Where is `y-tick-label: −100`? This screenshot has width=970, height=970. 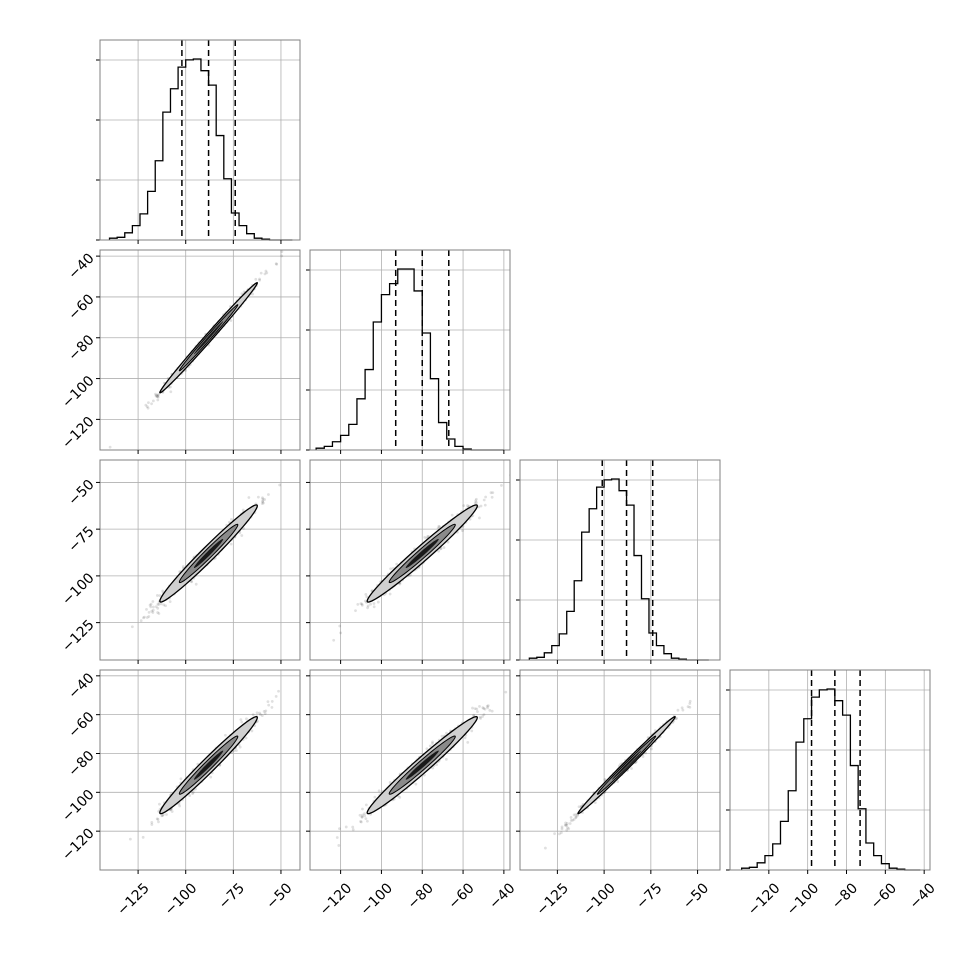 y-tick-label: −100 is located at coordinates (78, 806).